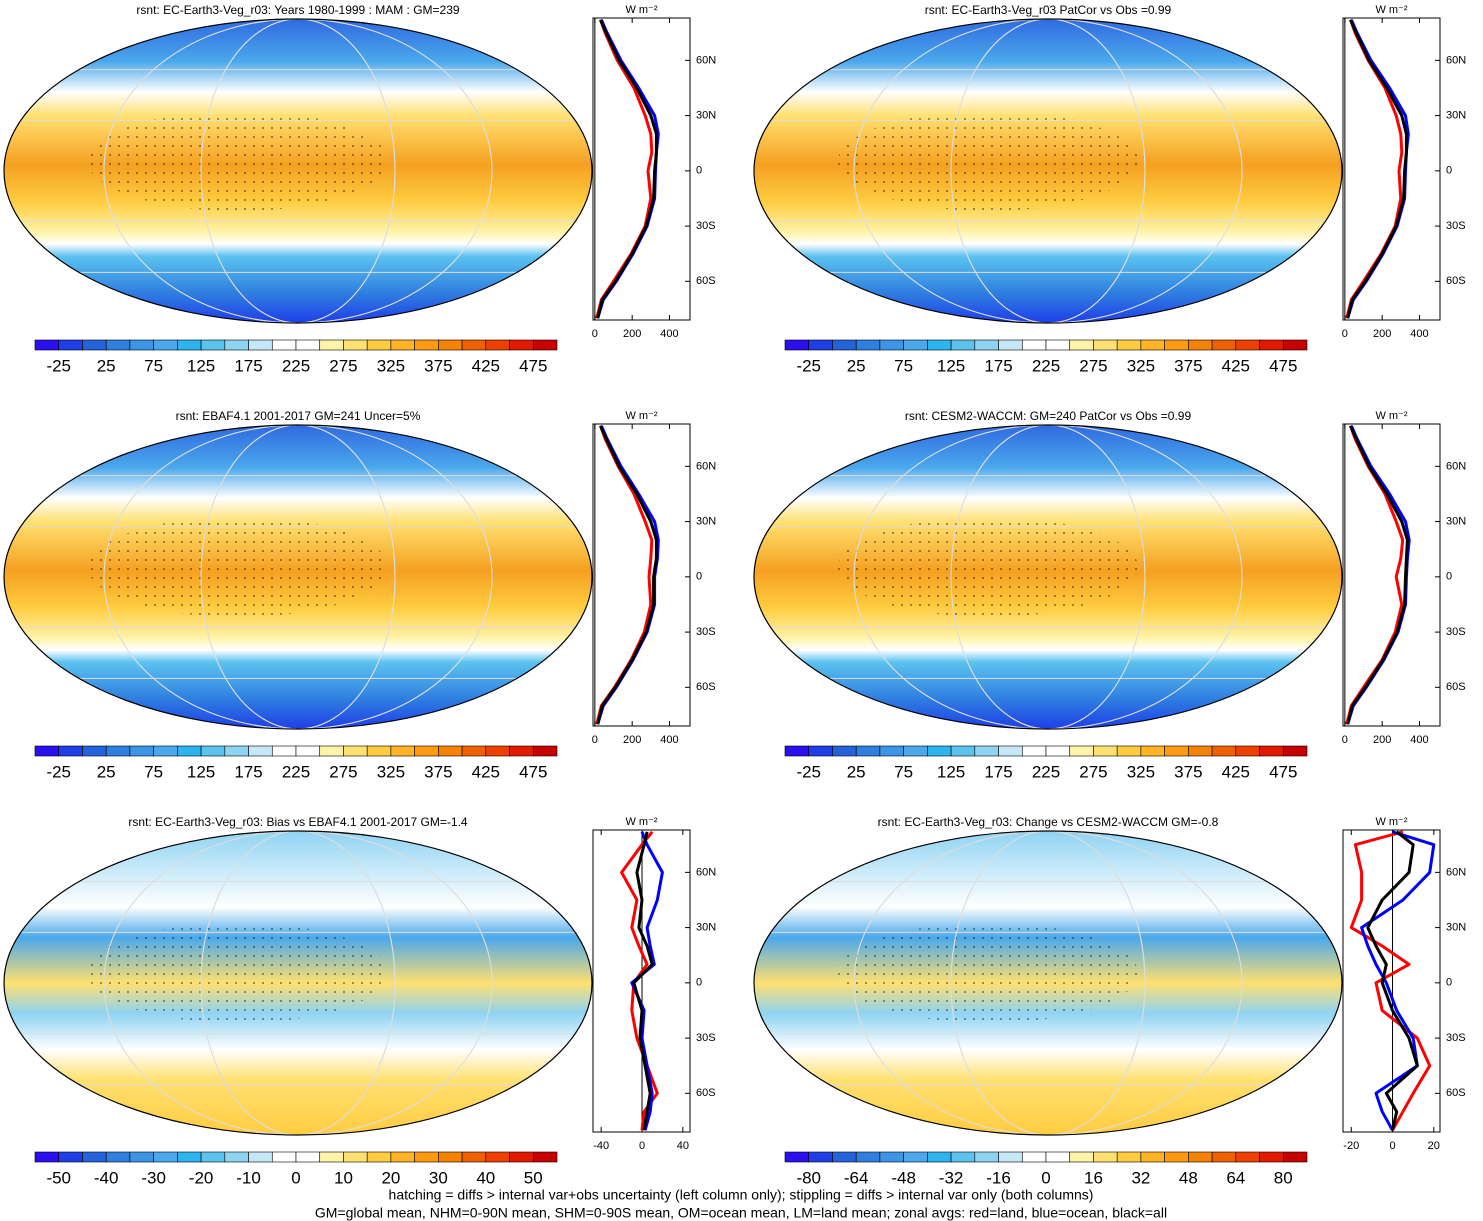 The image size is (1483, 1221). I want to click on colorbar-label: 50, so click(533, 1177).